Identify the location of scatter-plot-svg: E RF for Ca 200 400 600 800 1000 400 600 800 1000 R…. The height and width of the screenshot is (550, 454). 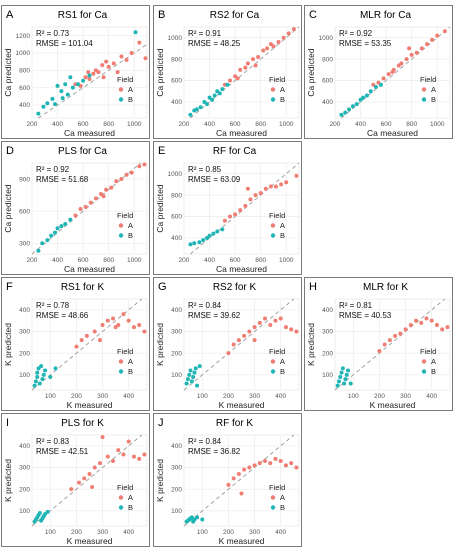
(227, 209).